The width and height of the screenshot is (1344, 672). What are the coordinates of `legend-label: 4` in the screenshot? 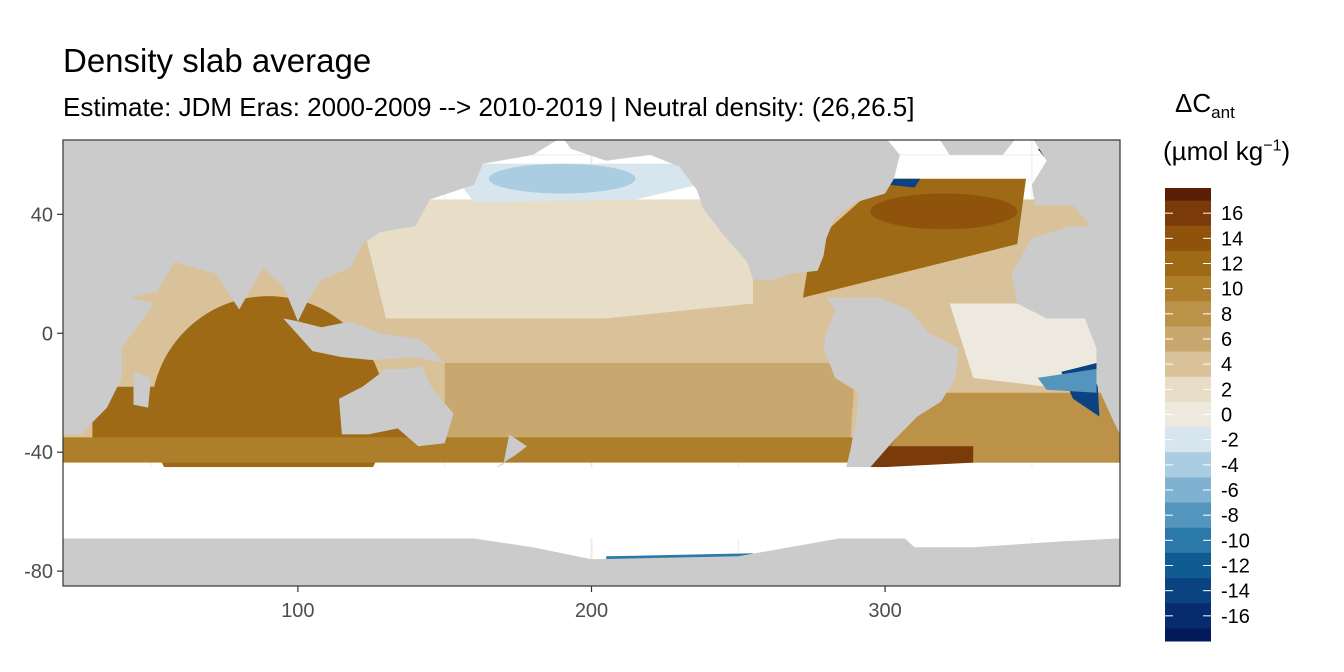 It's located at (1226, 365).